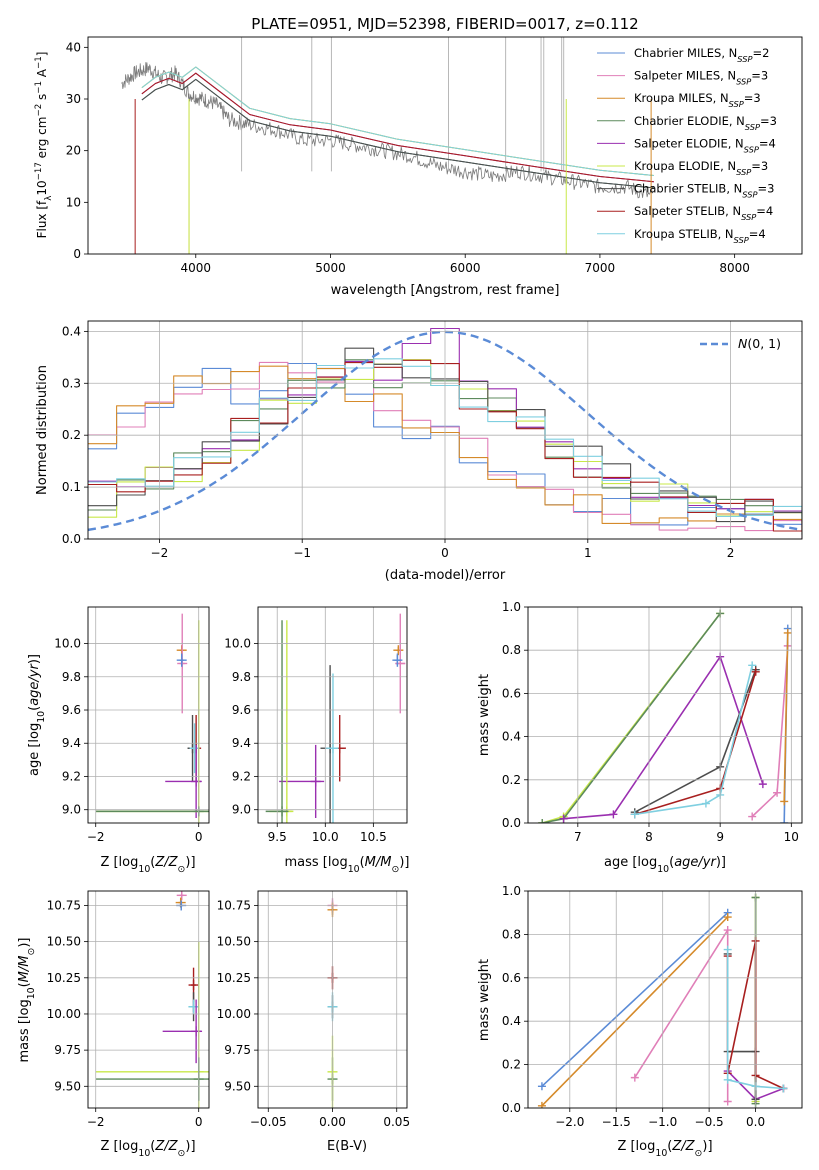  I want to click on y-tick-label: 9.8, so click(71, 677).